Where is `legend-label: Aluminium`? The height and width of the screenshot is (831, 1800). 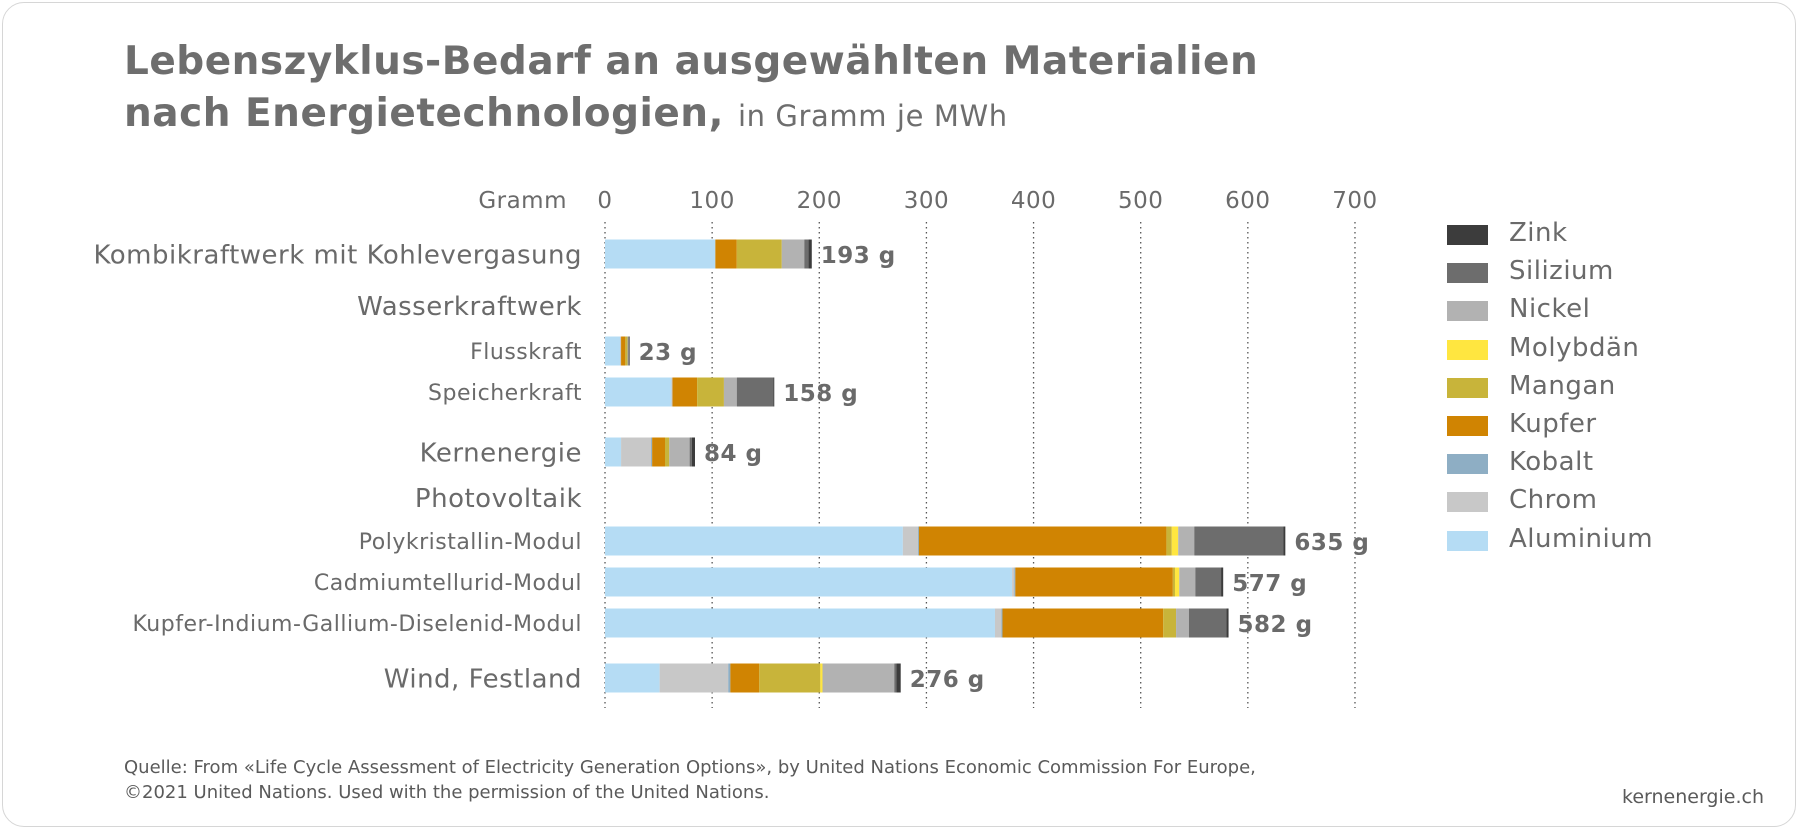 legend-label: Aluminium is located at coordinates (1581, 538).